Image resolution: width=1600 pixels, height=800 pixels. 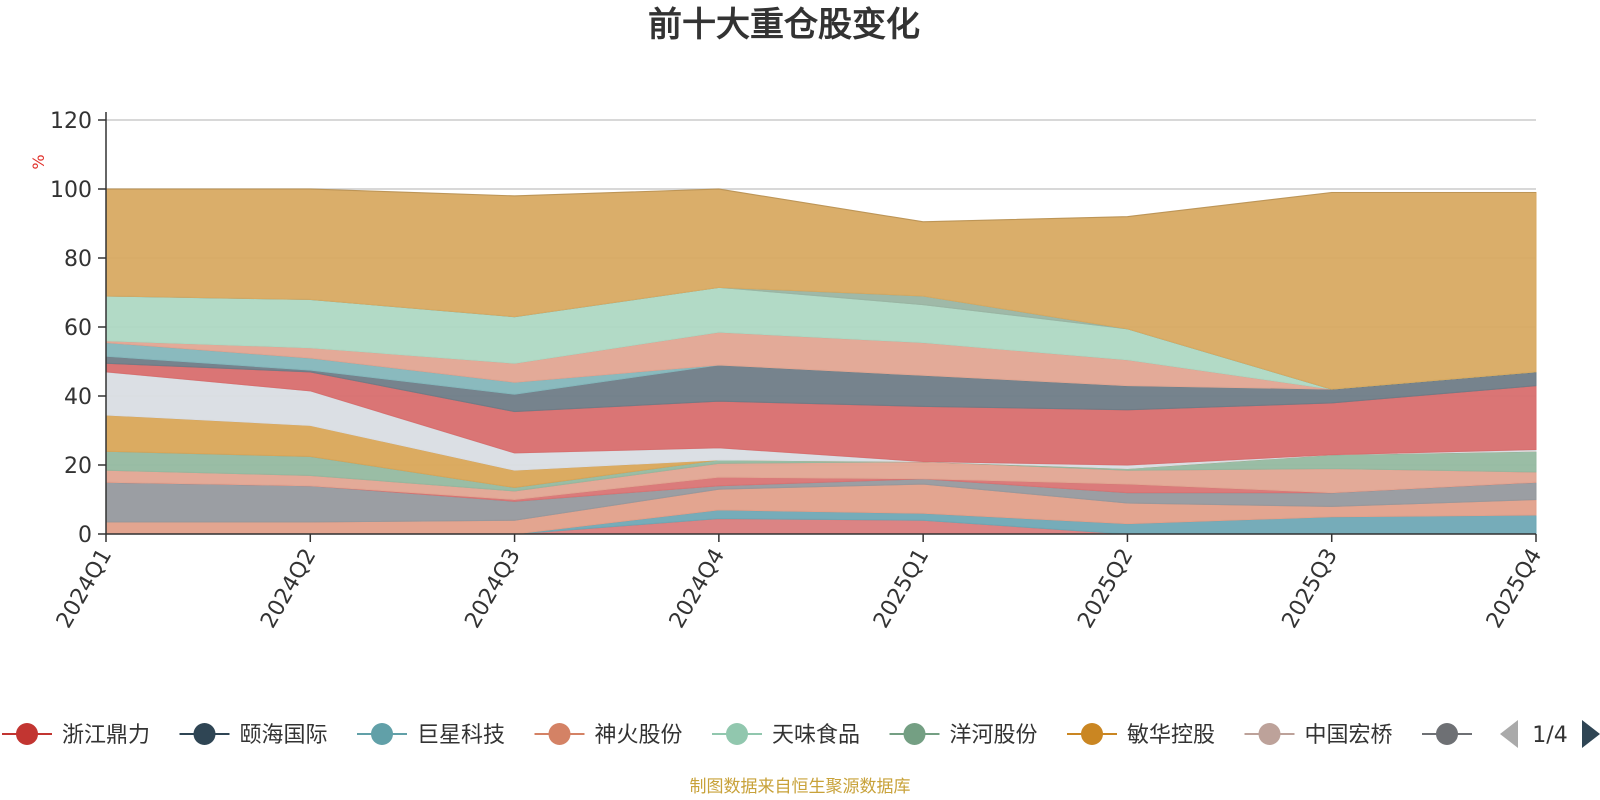 I want to click on legend-item, so click(x=1447, y=734).